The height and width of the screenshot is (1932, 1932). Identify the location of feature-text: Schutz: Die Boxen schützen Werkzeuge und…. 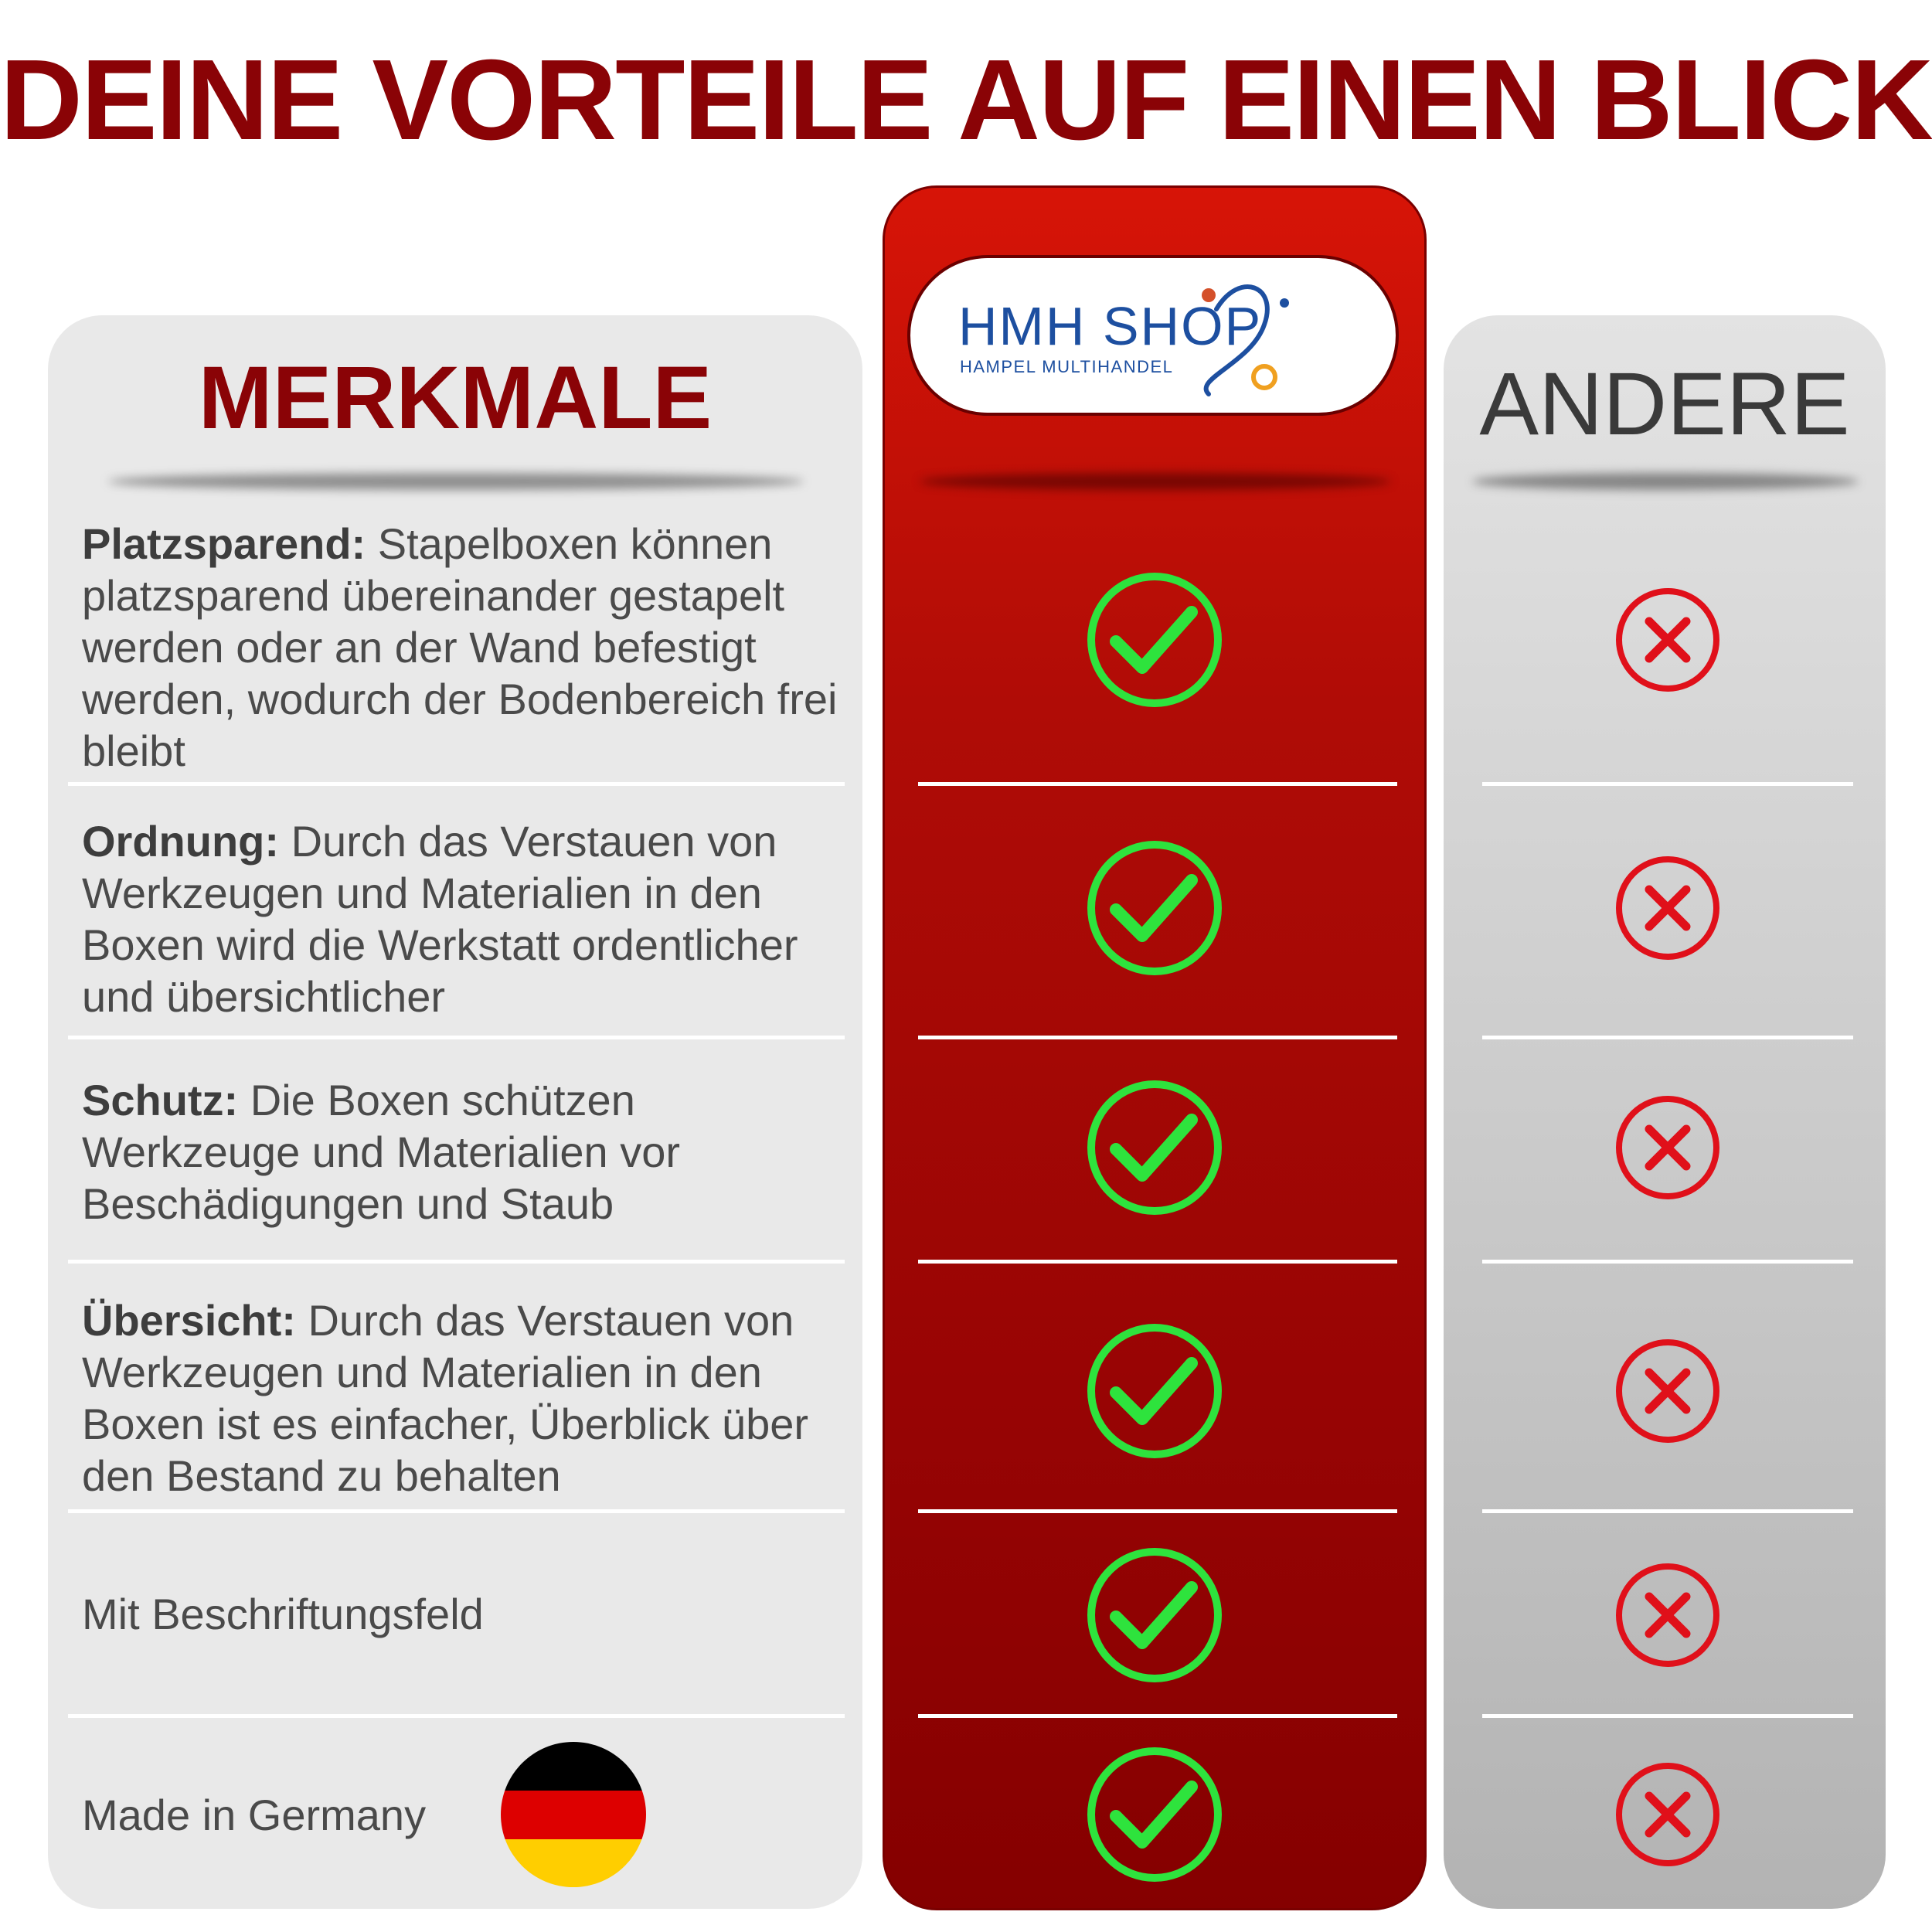
(472, 1152).